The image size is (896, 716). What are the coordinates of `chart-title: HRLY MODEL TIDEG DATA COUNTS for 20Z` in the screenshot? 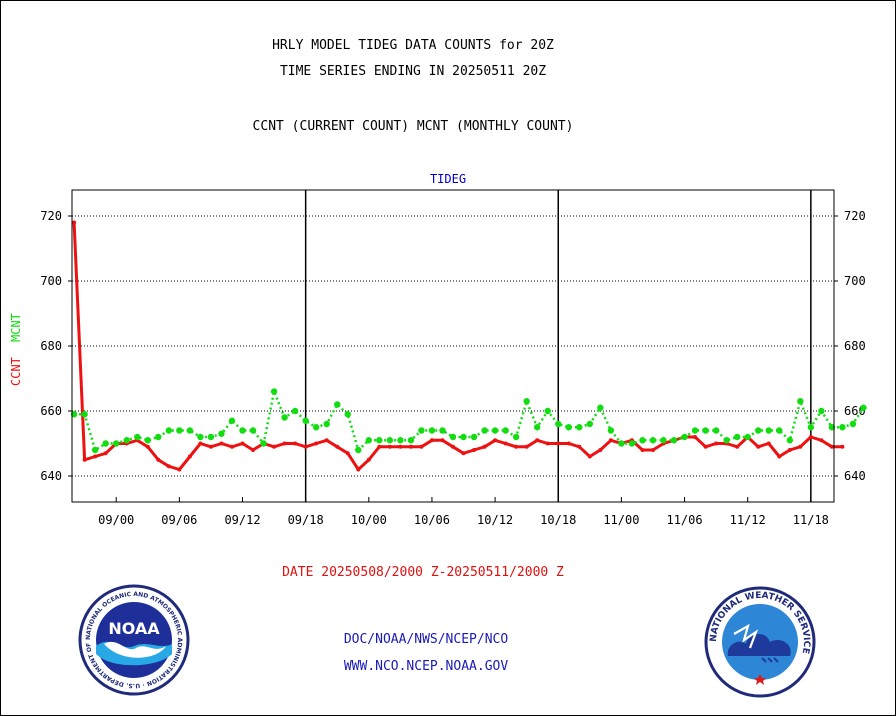 It's located at (413, 45).